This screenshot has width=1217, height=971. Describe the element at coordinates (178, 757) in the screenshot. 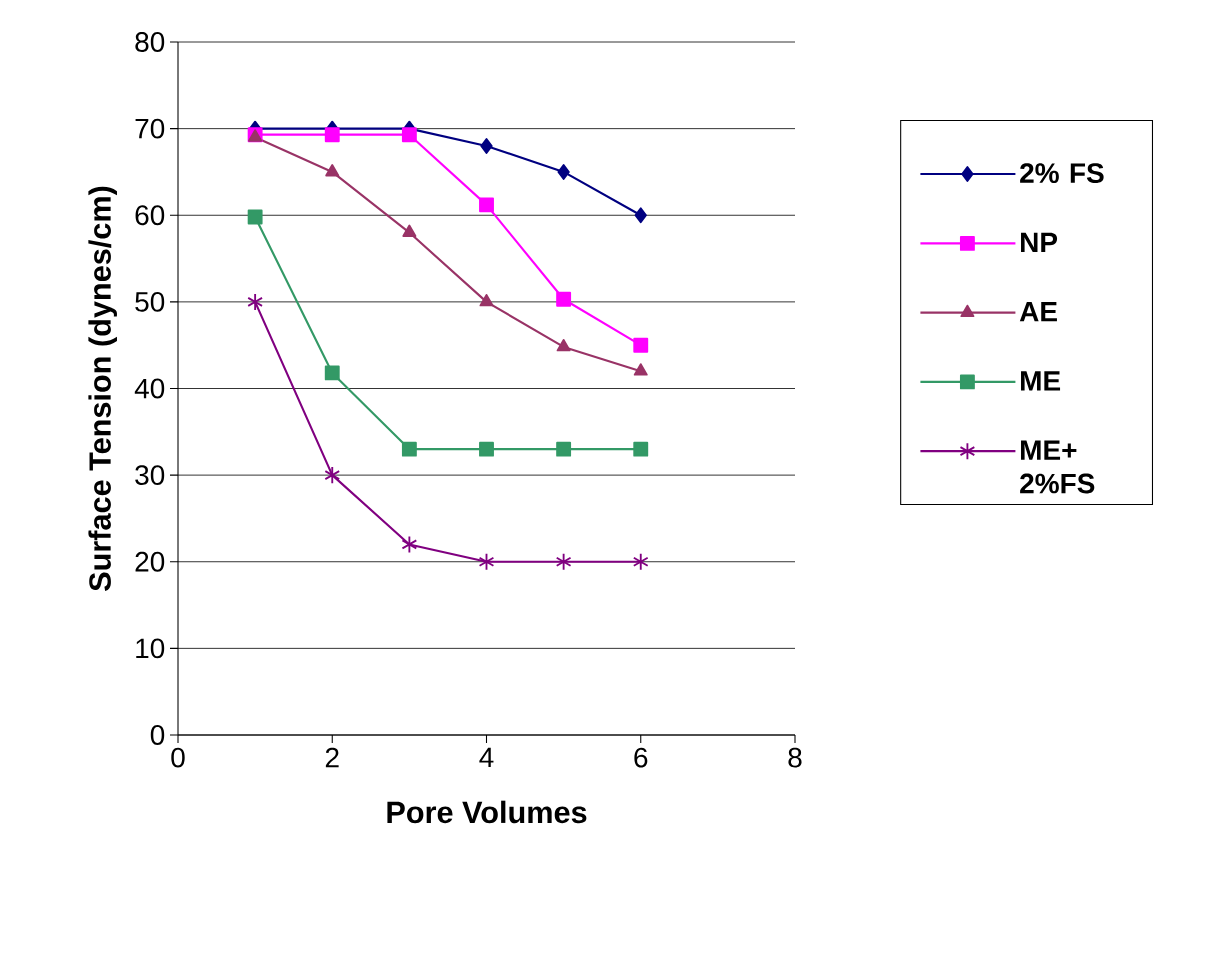

I see `x-tick-label: 0` at that location.